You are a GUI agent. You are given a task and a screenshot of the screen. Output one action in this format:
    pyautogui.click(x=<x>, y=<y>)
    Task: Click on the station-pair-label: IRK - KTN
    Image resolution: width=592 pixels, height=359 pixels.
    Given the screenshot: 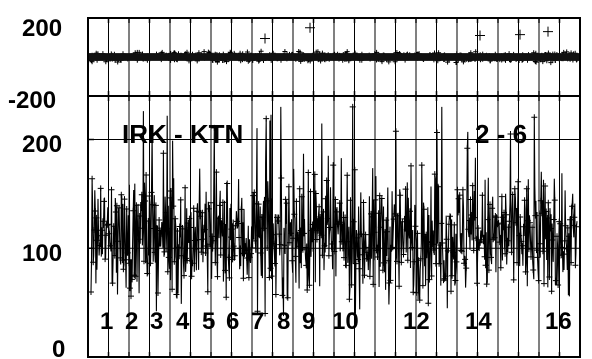 What is the action you would take?
    pyautogui.click(x=182, y=134)
    